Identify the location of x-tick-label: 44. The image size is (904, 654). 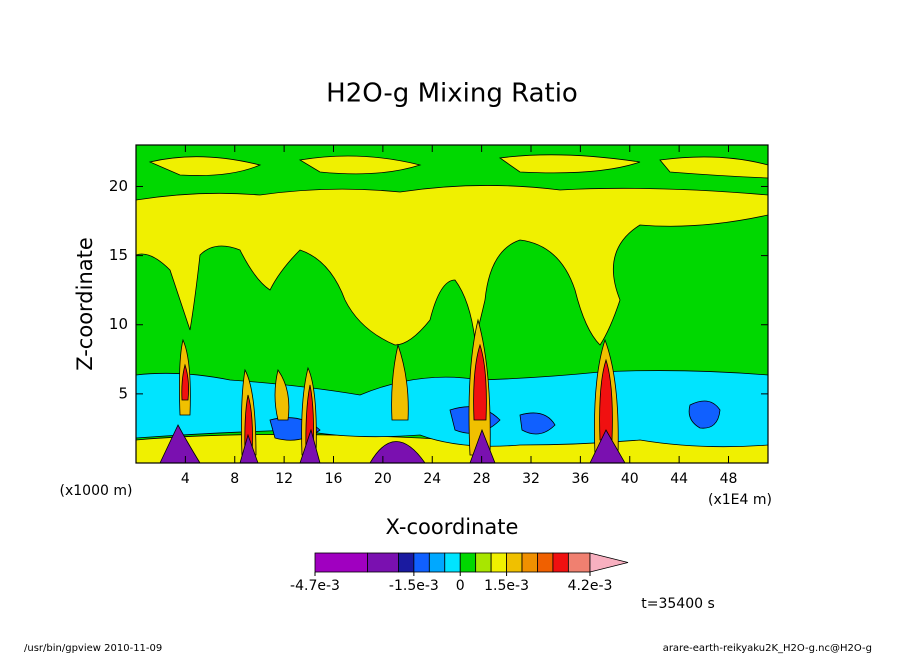
(679, 479).